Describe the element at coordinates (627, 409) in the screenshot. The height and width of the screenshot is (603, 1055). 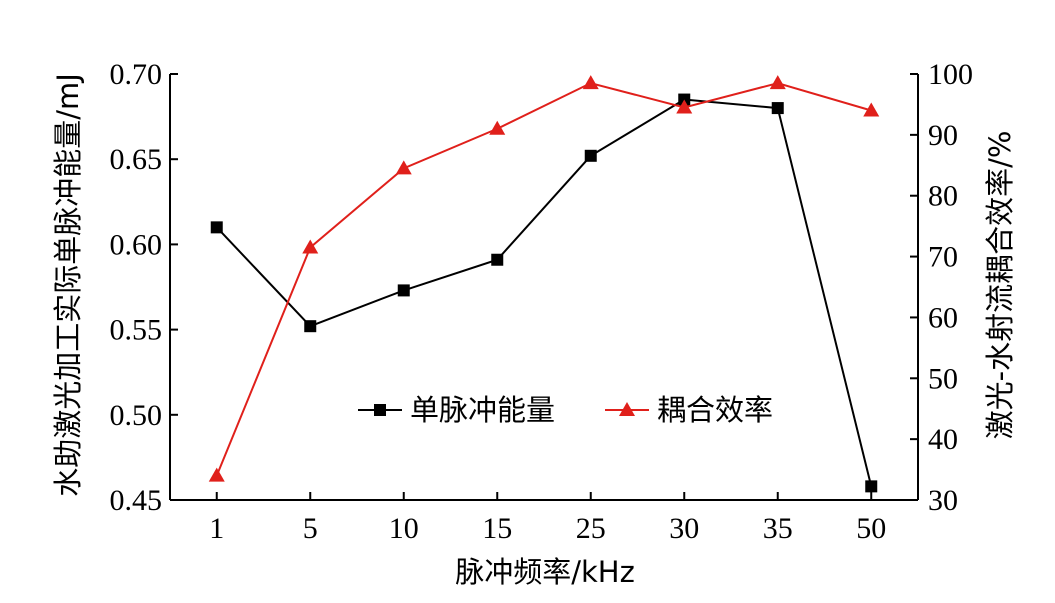
I see `legend-coupling-efficiency-marker` at that location.